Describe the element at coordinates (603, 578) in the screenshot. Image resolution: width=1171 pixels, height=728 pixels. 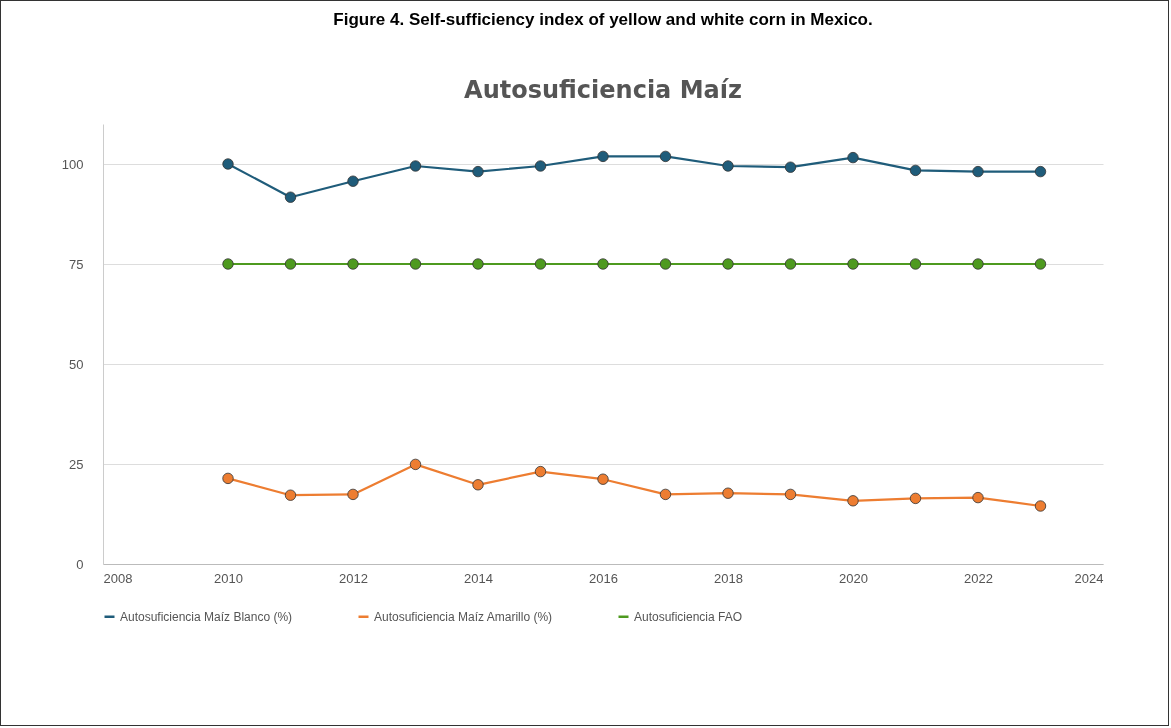
I see `x-tick-label: 2016` at that location.